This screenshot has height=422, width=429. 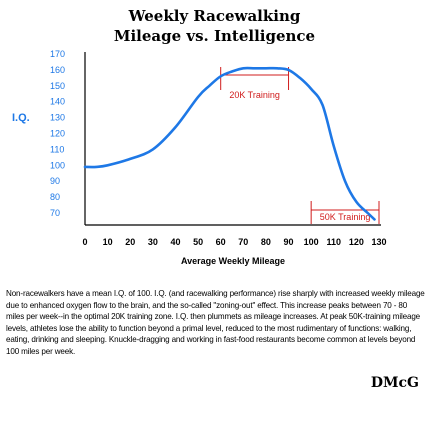 I want to click on y-tick-label: 100, so click(x=57, y=165).